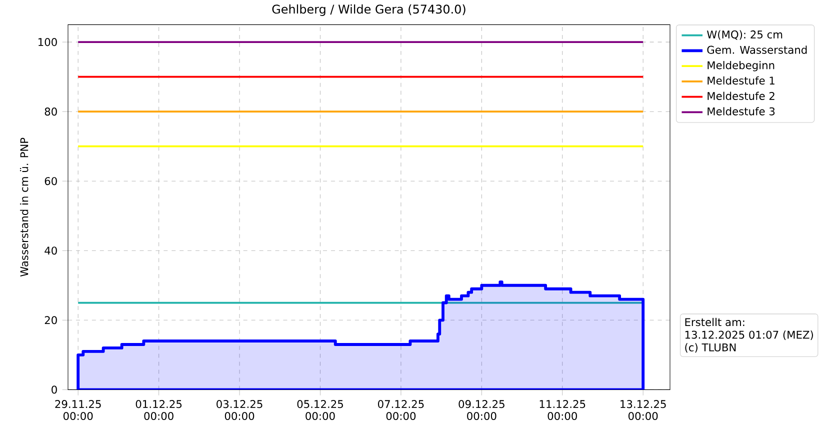  What do you see at coordinates (741, 66) in the screenshot?
I see `legend-label: Meldebeginn` at bounding box center [741, 66].